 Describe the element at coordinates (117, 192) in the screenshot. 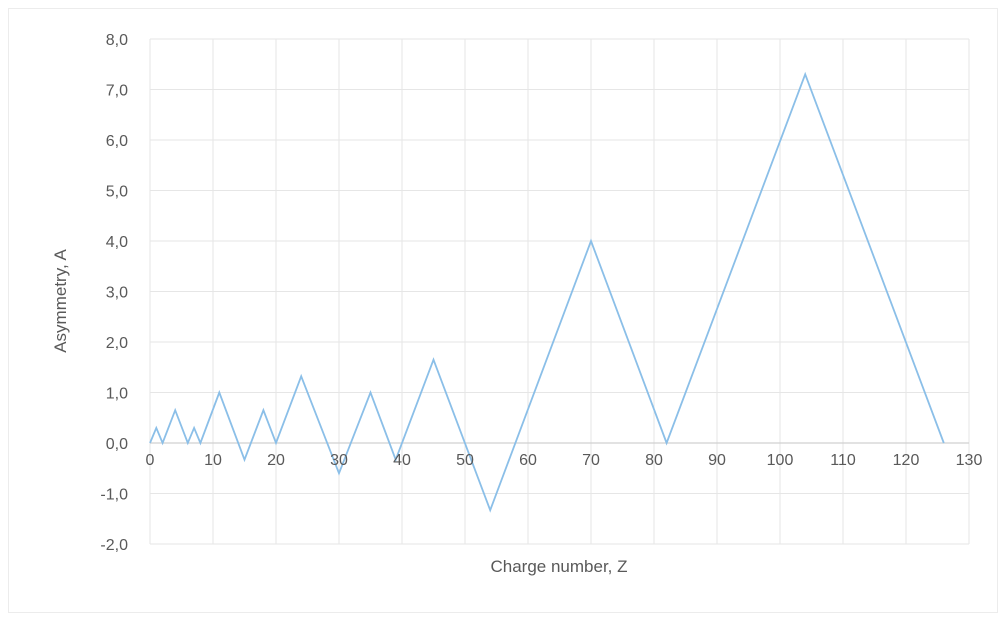

I see `y-tick-label: 5,0` at that location.